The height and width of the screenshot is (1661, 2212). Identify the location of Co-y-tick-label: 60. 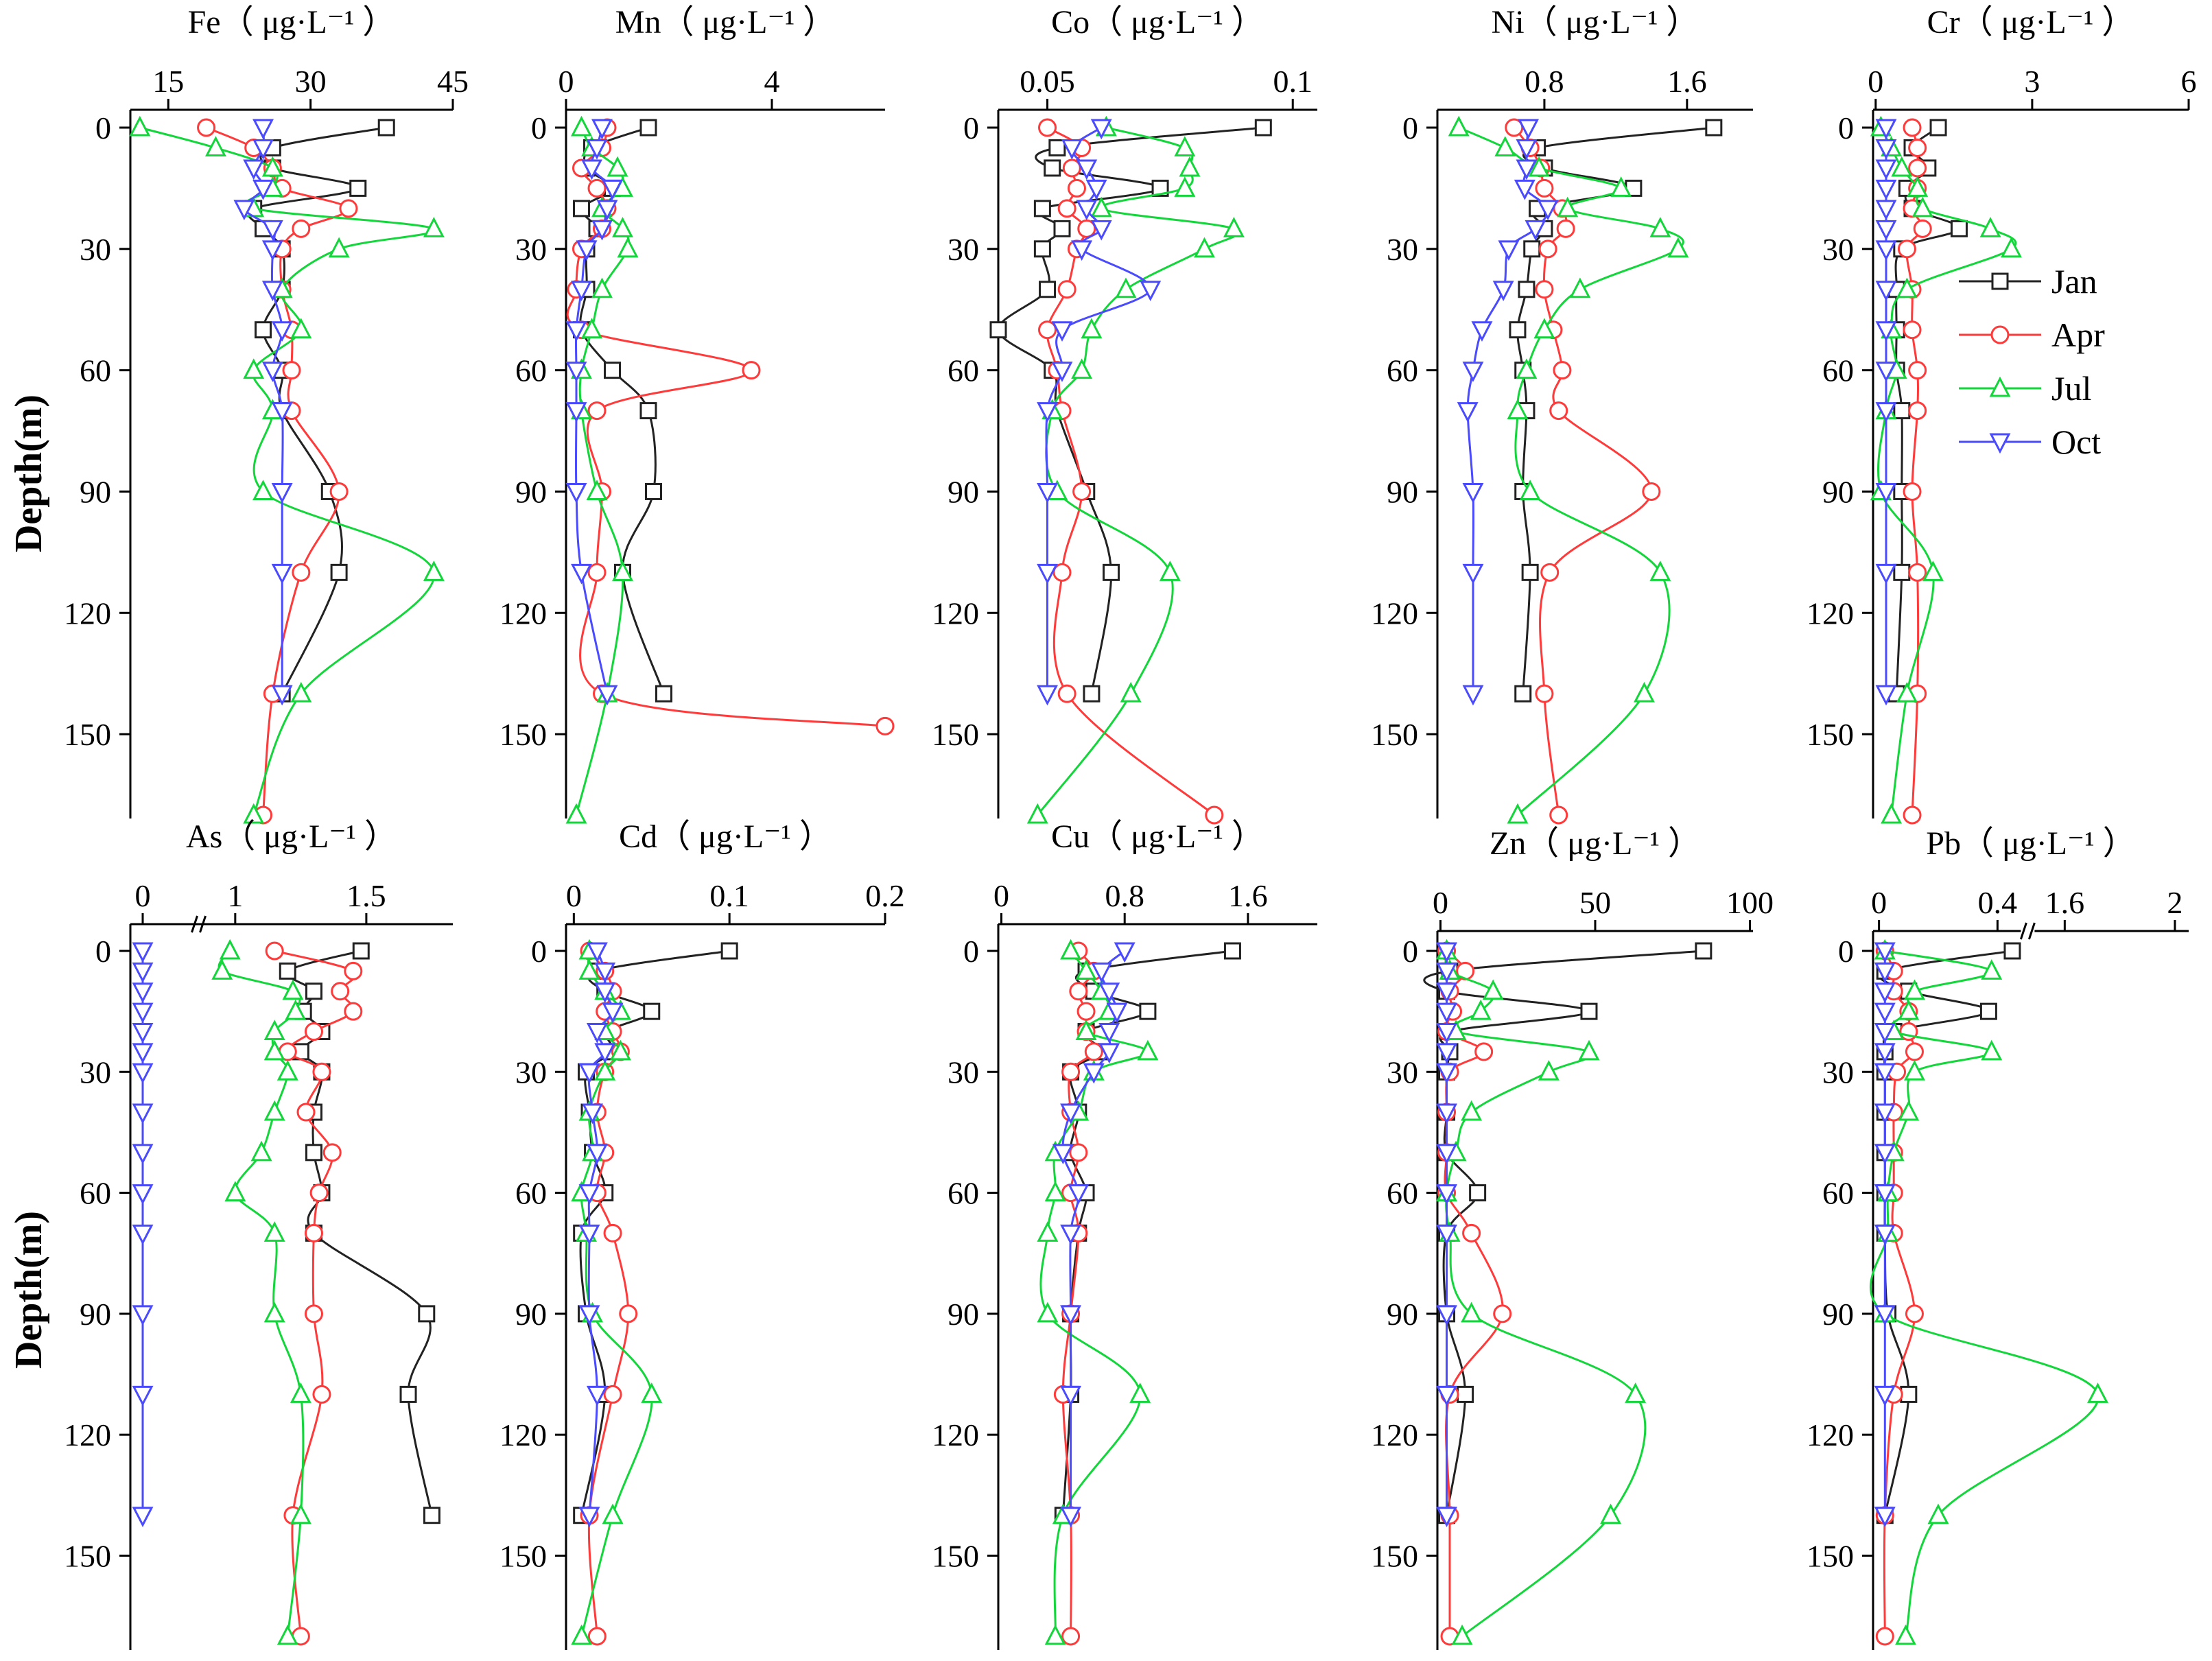
(964, 370).